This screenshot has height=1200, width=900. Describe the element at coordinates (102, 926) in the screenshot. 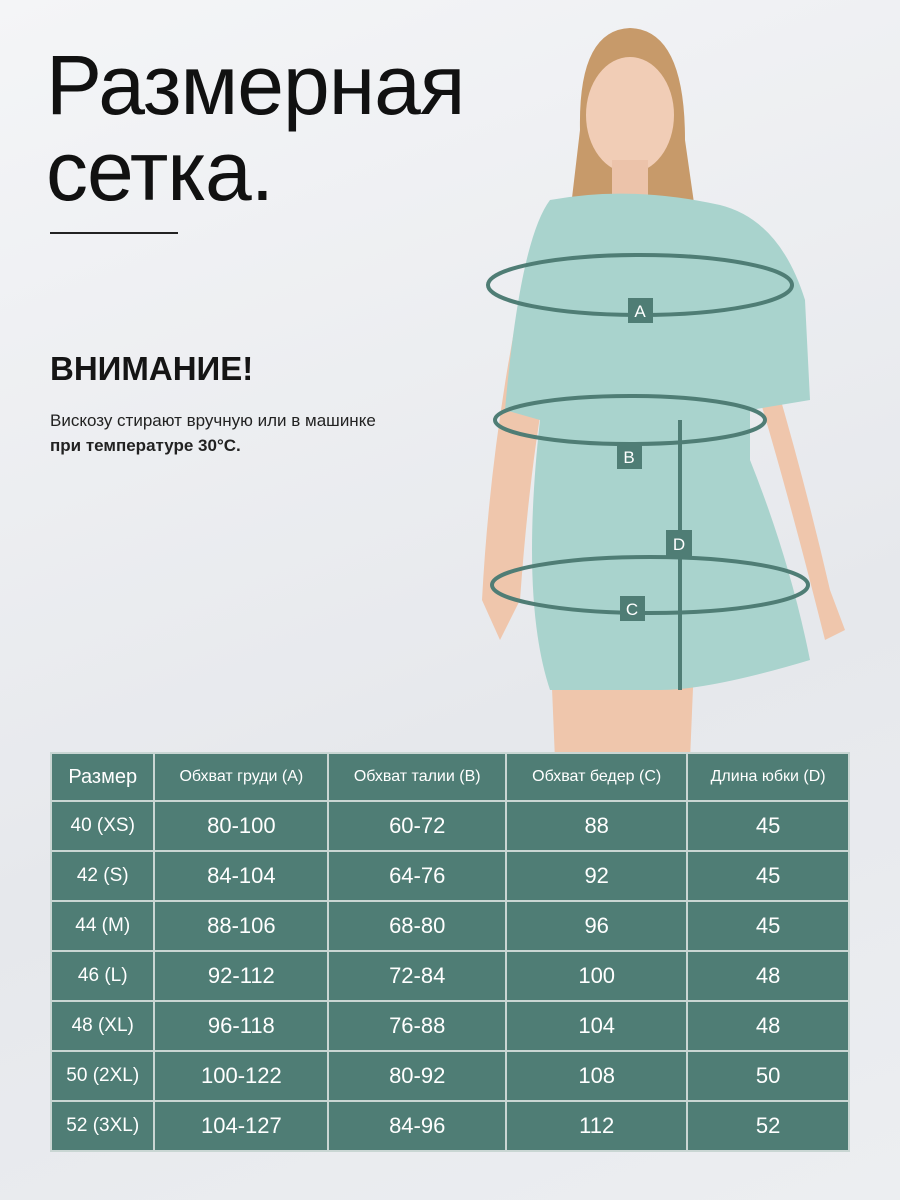

I see `size-cell: 44 (M)` at that location.